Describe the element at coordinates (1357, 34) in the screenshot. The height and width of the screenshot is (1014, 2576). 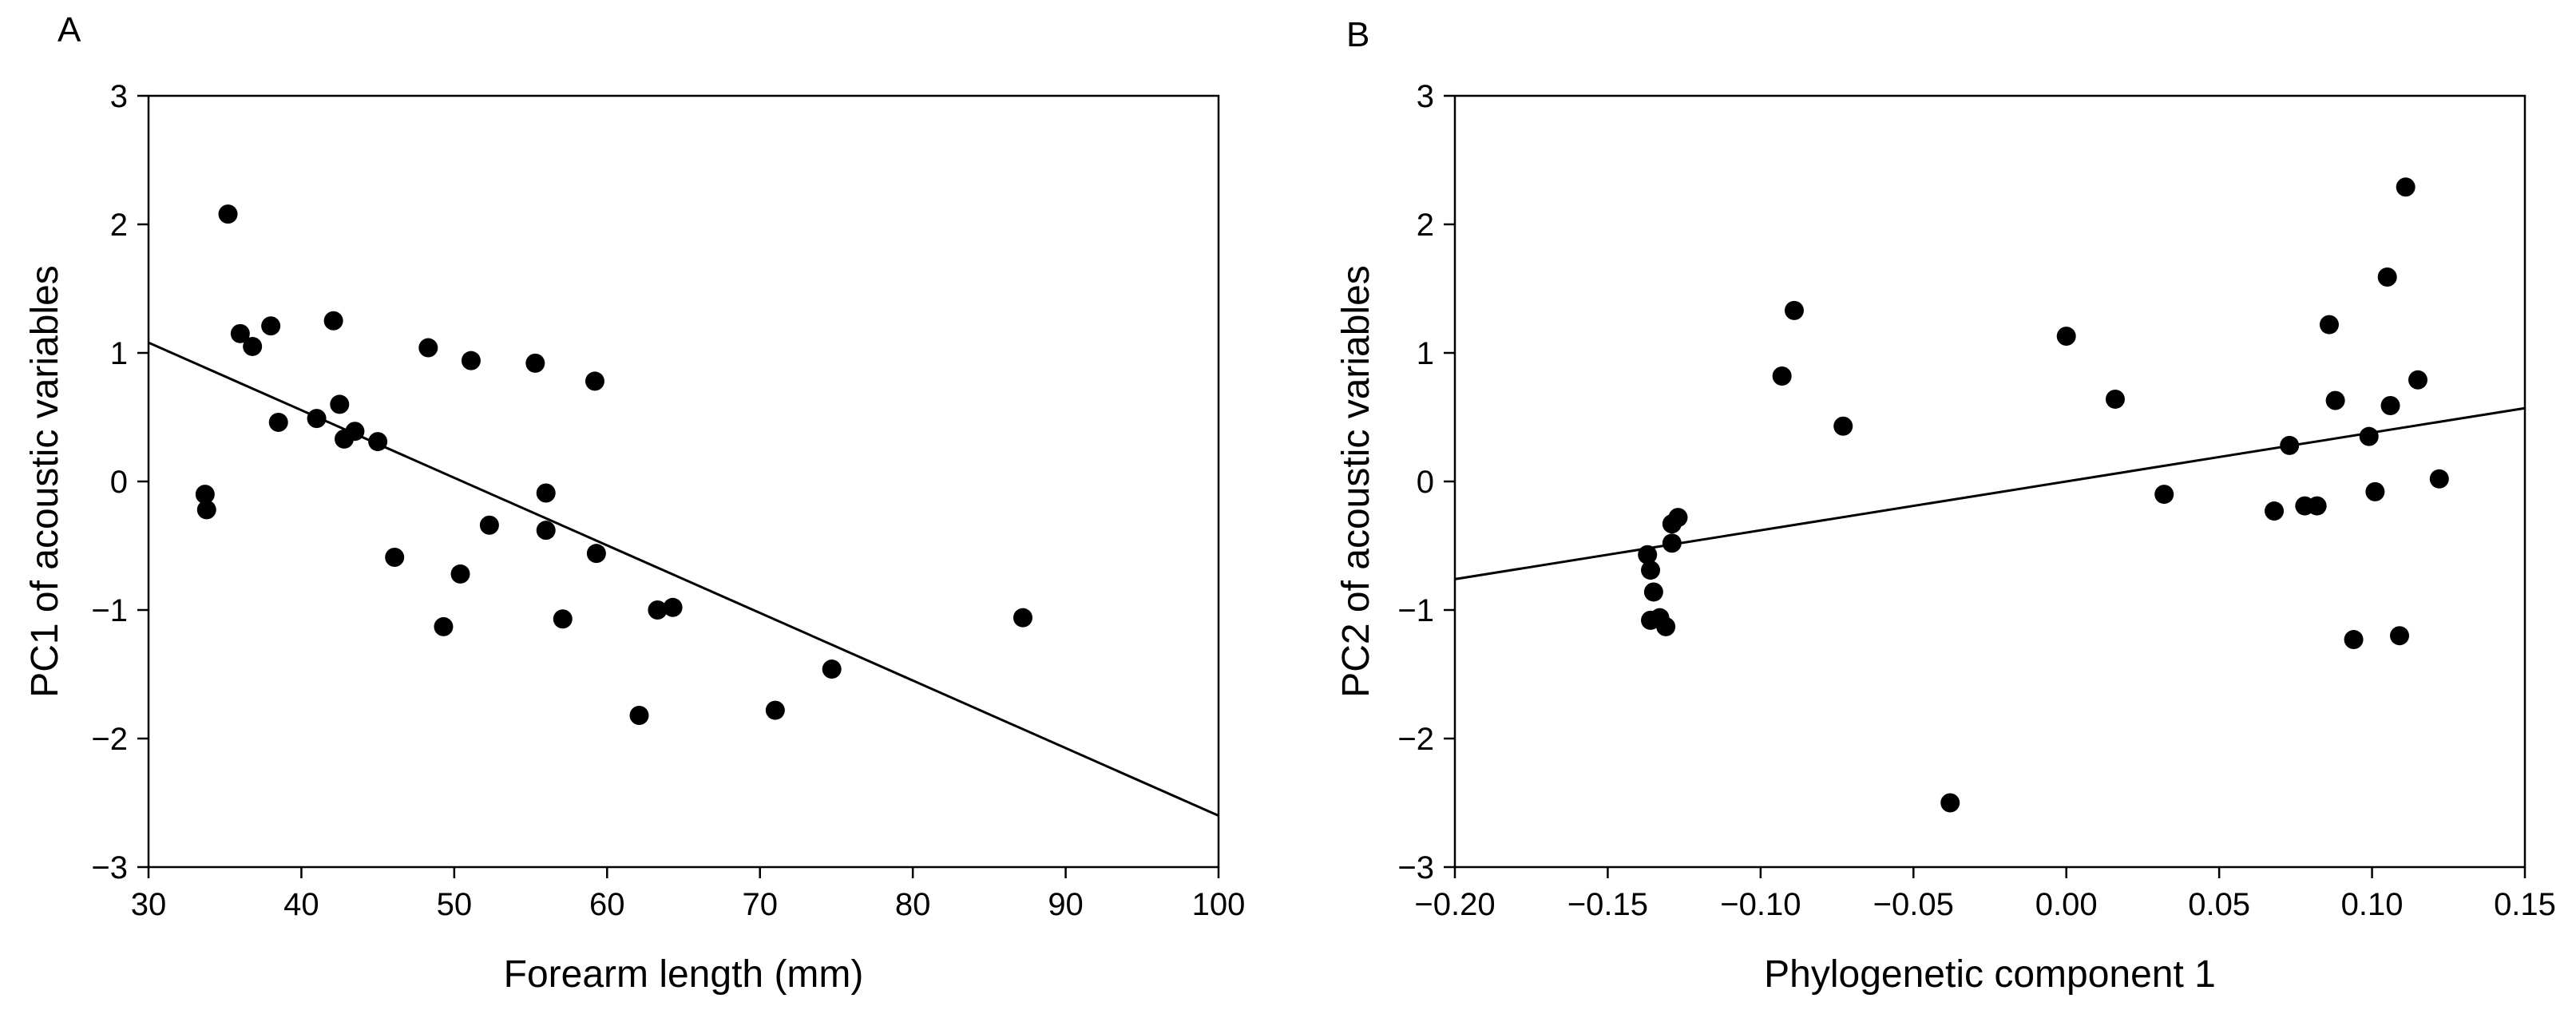
I see `panel-letter-b: B` at that location.